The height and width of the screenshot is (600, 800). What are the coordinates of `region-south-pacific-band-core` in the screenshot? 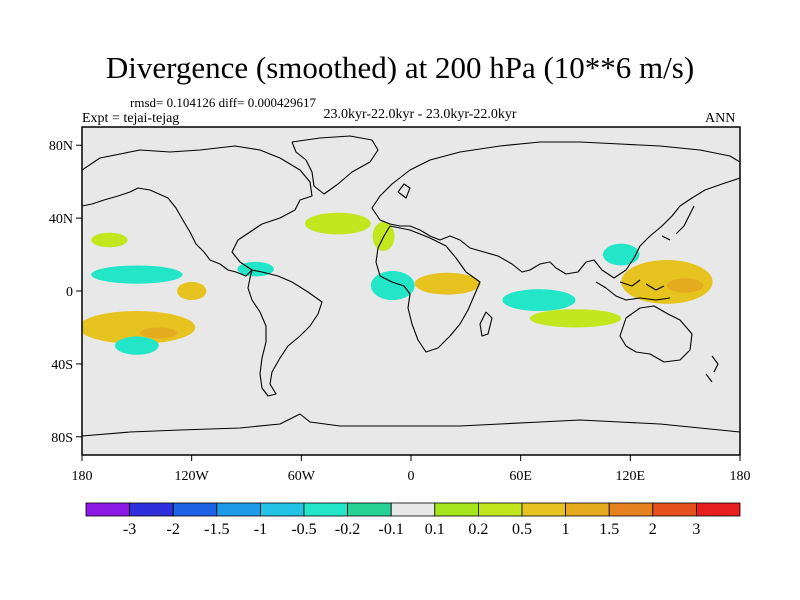 It's located at (159, 333).